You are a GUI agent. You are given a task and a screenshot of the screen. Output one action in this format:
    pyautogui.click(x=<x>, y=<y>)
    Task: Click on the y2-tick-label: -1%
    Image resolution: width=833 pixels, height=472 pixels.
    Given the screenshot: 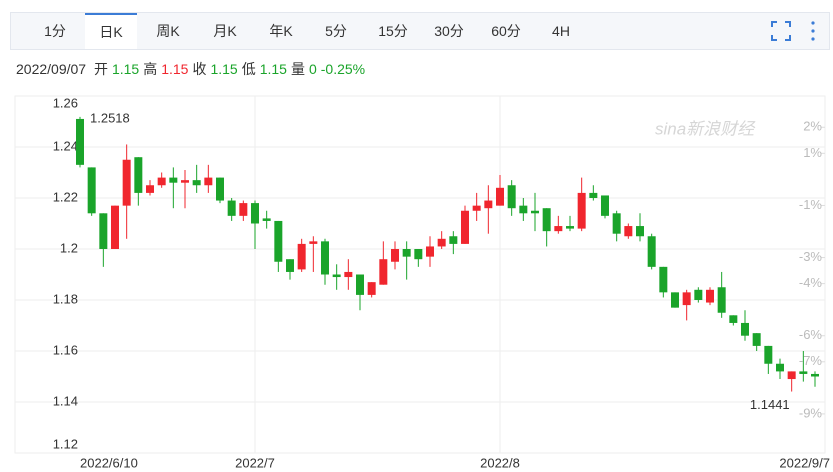 What is the action you would take?
    pyautogui.click(x=811, y=204)
    